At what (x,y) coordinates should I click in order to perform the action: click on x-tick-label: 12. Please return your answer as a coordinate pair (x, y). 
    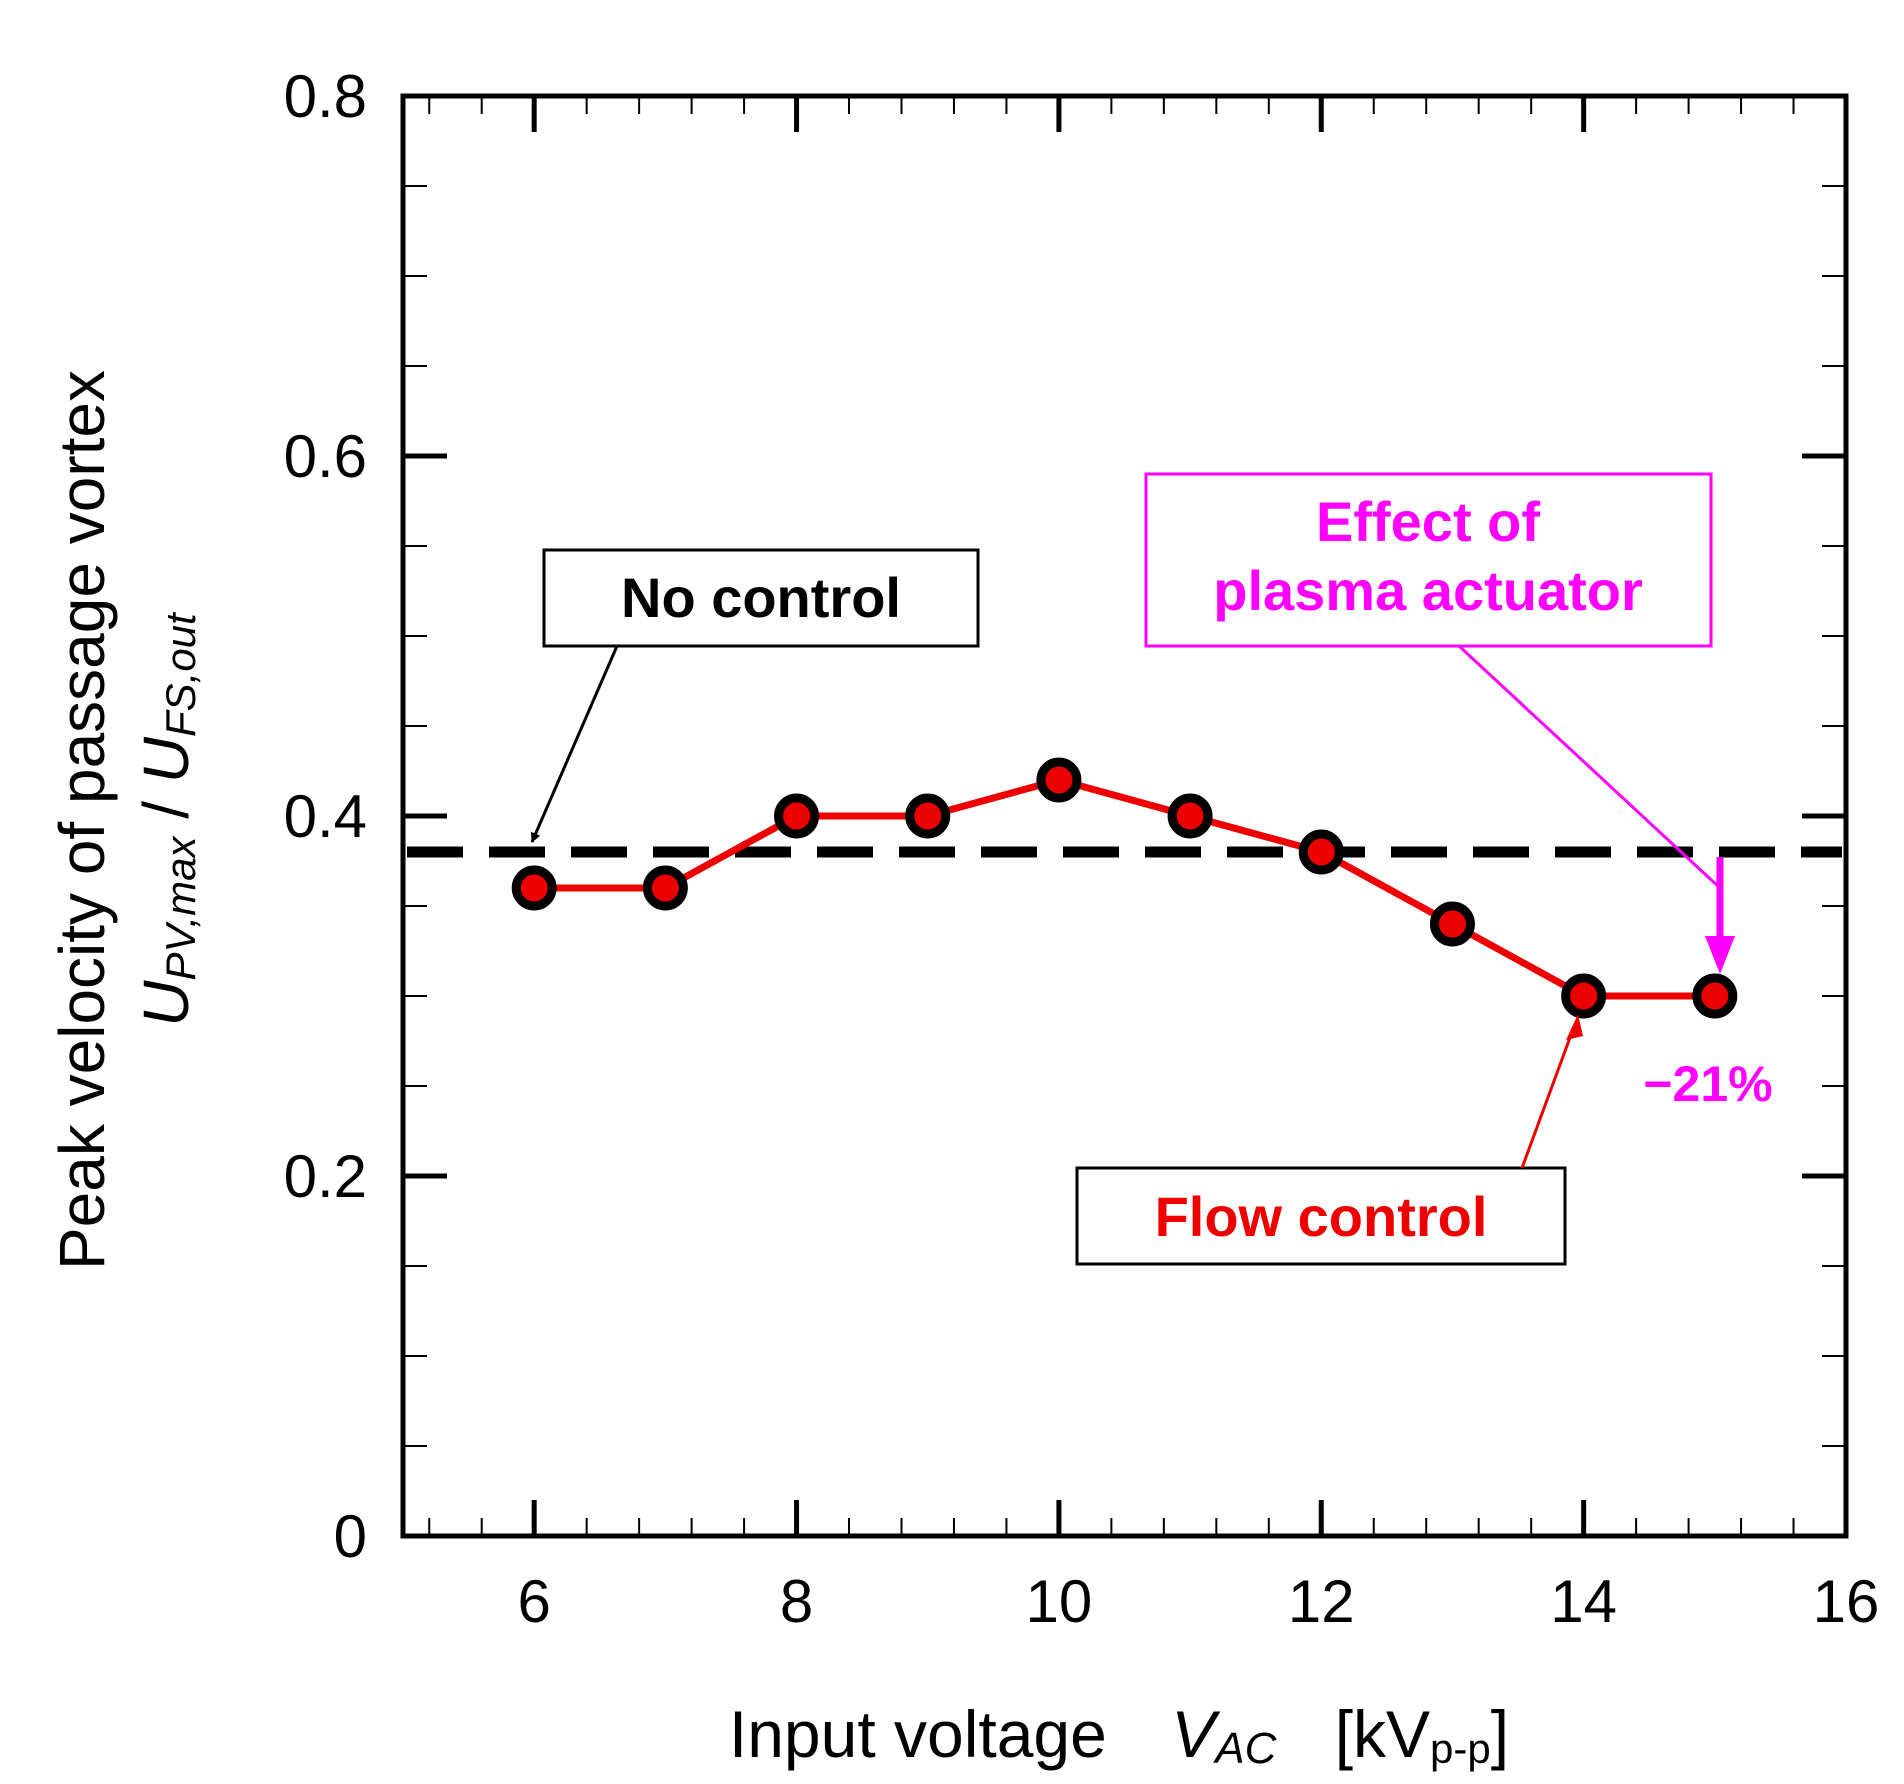
    Looking at the image, I should click on (1321, 1601).